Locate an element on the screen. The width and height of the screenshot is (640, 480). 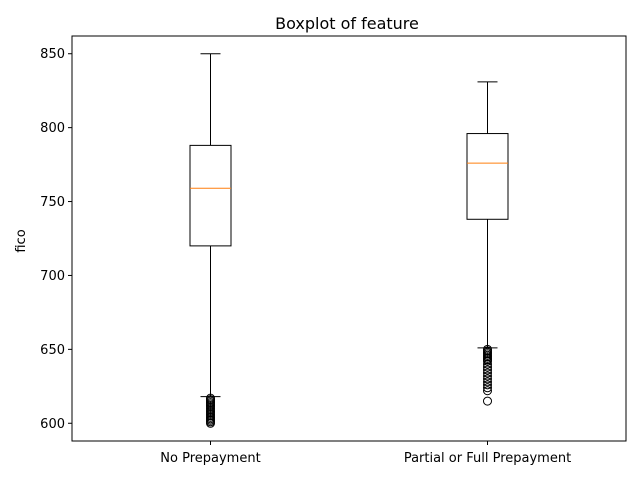
y-tick-label: 700 is located at coordinates (52, 276).